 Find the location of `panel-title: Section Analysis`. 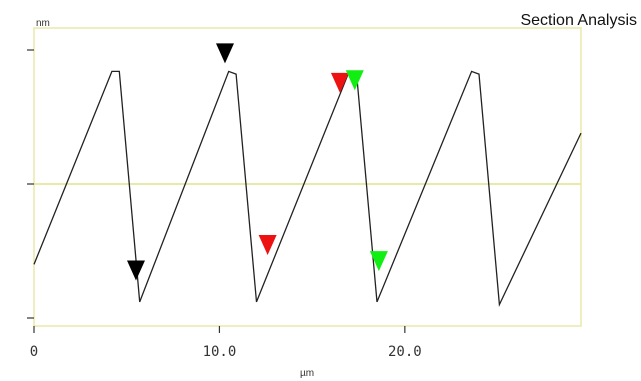

panel-title: Section Analysis is located at coordinates (578, 20).